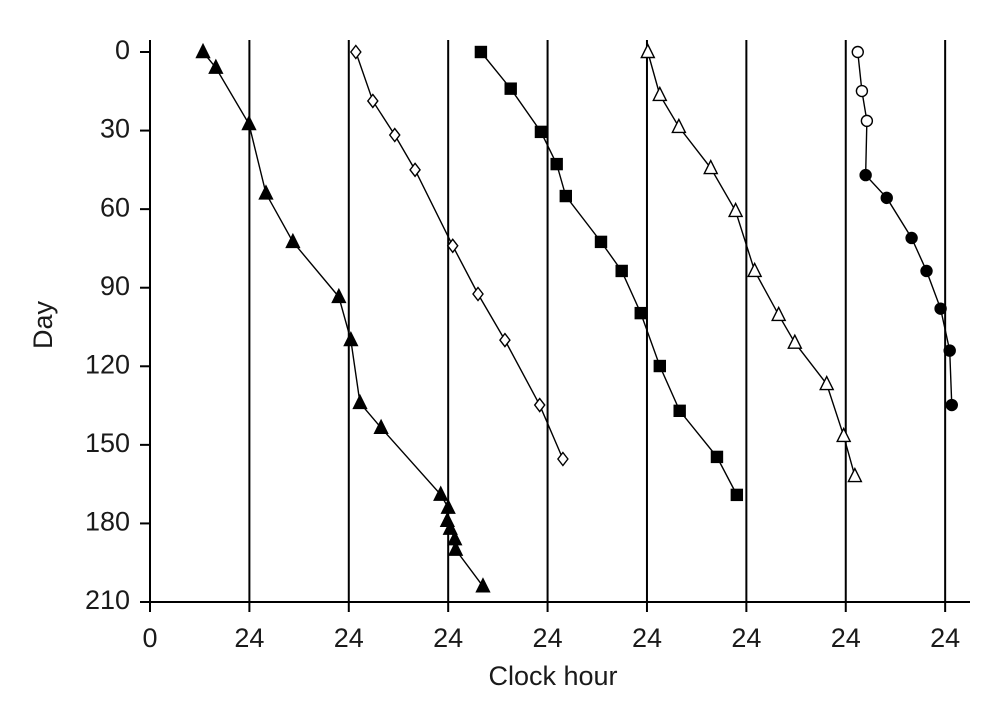  What do you see at coordinates (107, 364) in the screenshot?
I see `y-tick-label: 120` at bounding box center [107, 364].